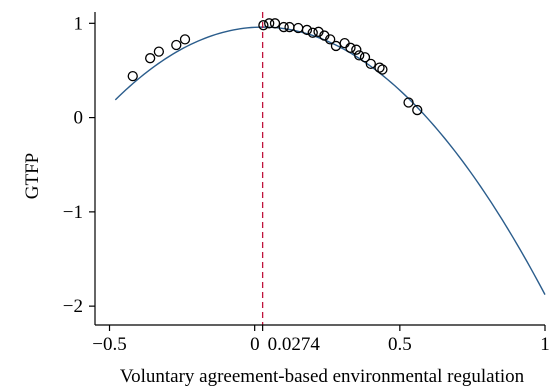 This screenshot has width=557, height=387. What do you see at coordinates (73, 306) in the screenshot?
I see `y-tick-label: −2` at bounding box center [73, 306].